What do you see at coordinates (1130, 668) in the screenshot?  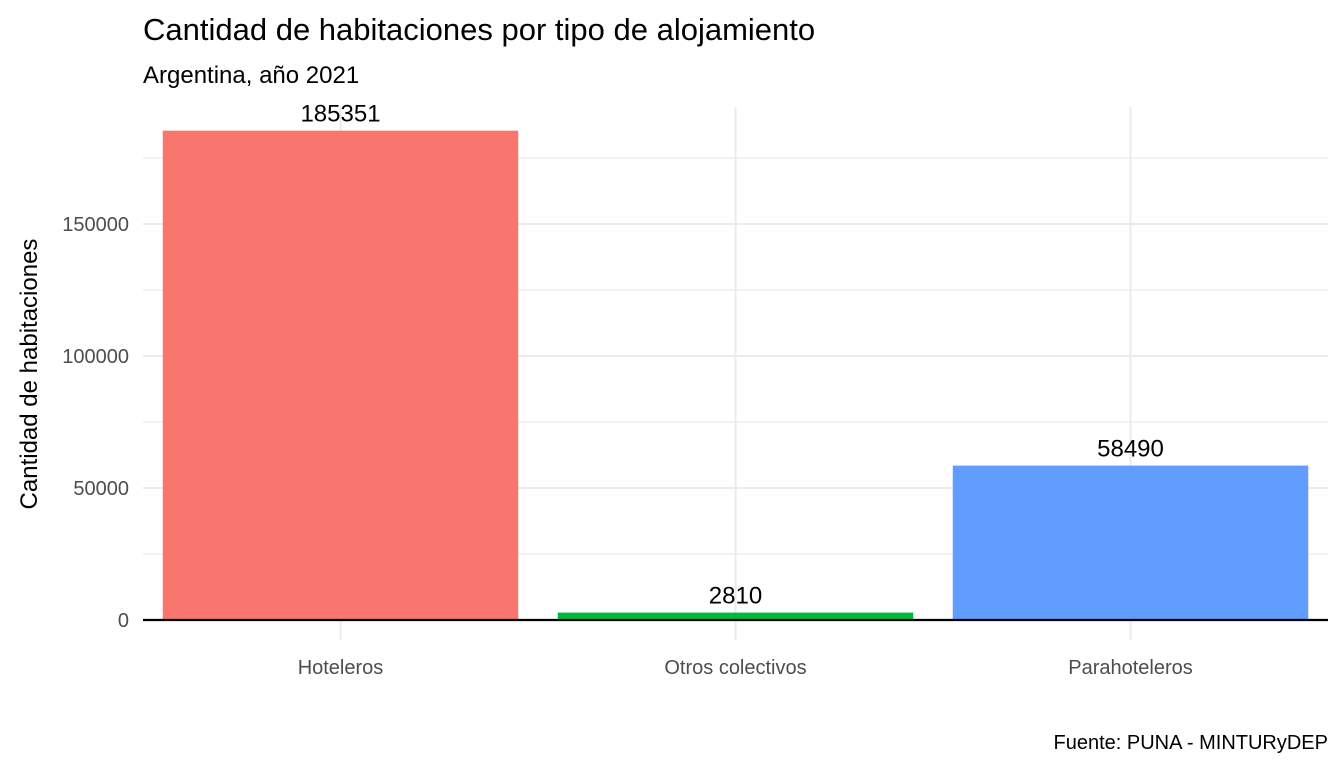 I see `x-tick-label: Parahoteleros` at bounding box center [1130, 668].